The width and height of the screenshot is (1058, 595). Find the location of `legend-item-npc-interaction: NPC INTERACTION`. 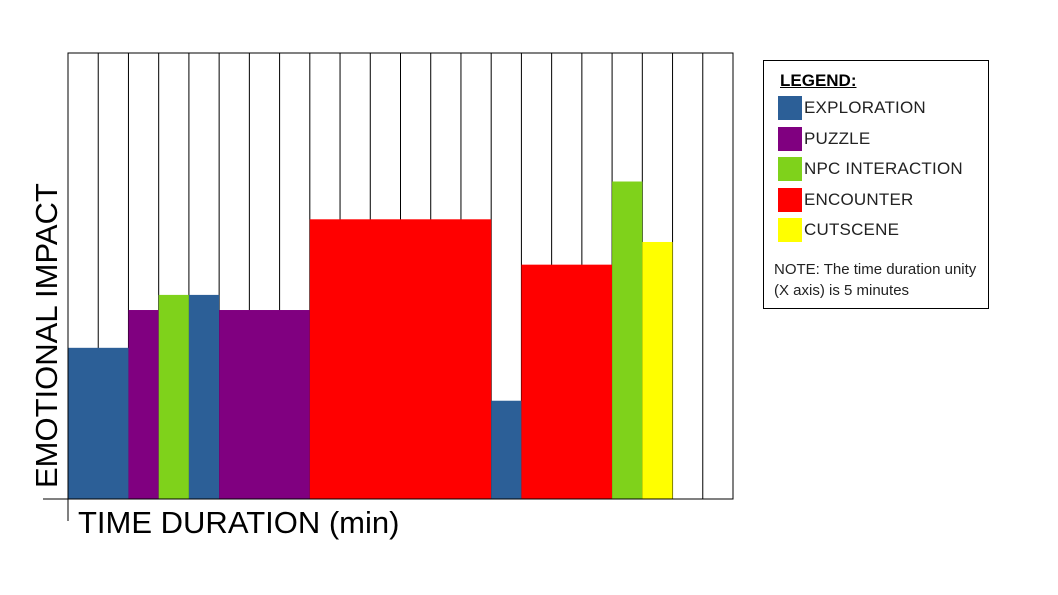

legend-item-npc-interaction: NPC INTERACTION is located at coordinates (870, 169).